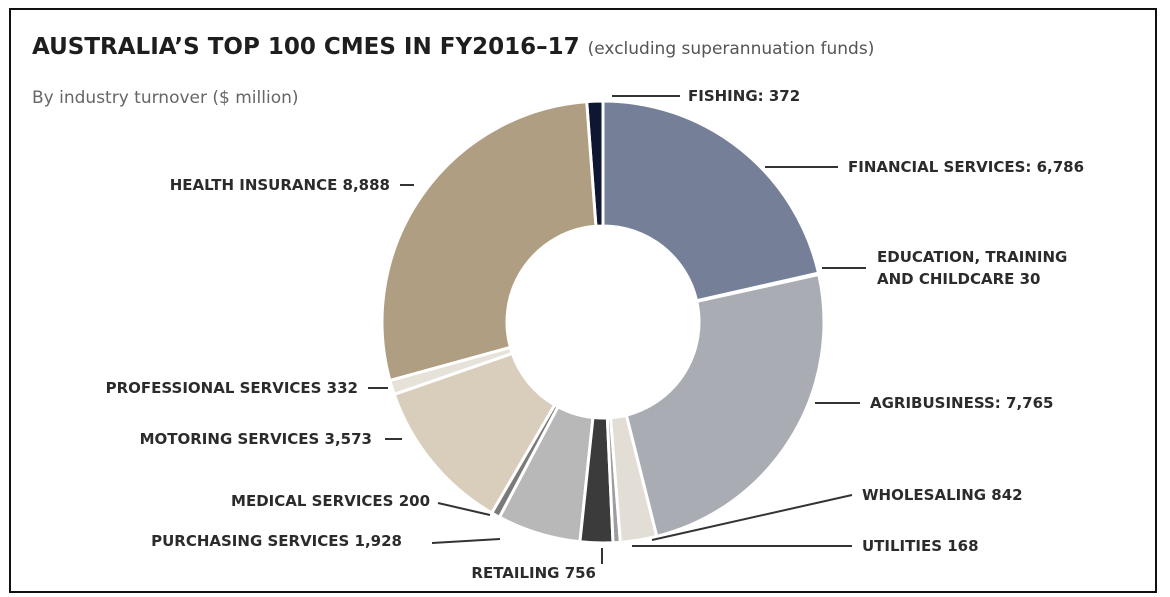 This screenshot has width=1170, height=597. What do you see at coordinates (165, 98) in the screenshot?
I see `subtitle: By industry turnover ($ million)` at bounding box center [165, 98].